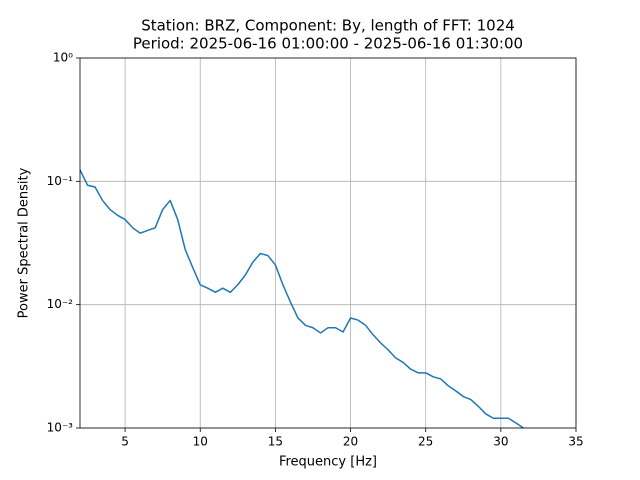 The width and height of the screenshot is (640, 480). I want to click on x-tick-label: 25, so click(425, 442).